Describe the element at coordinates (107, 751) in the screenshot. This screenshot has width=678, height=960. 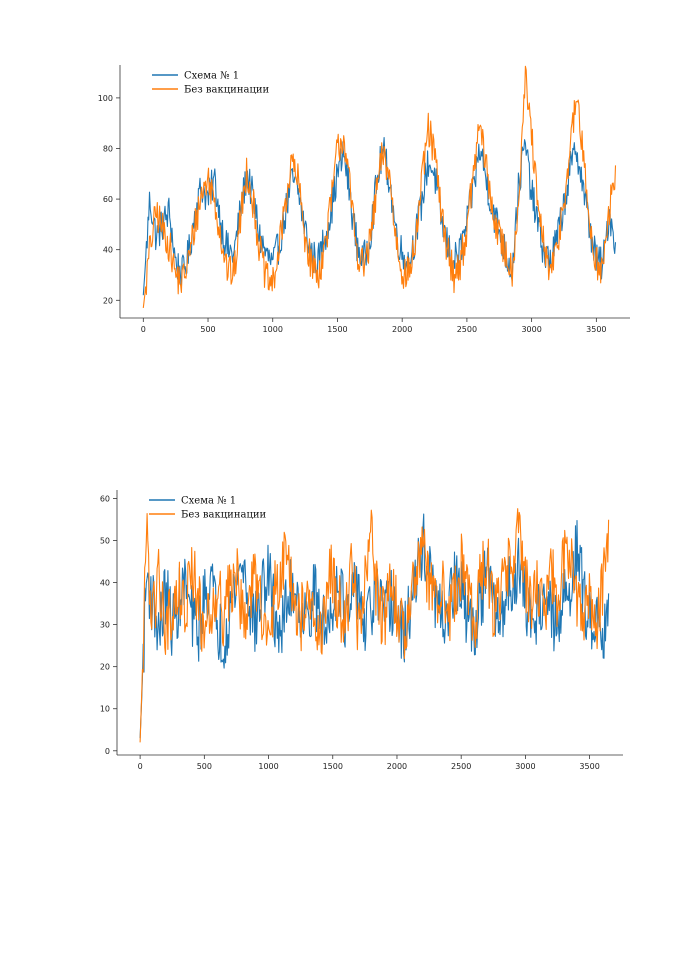
I see `y-tick-label: 0` at that location.